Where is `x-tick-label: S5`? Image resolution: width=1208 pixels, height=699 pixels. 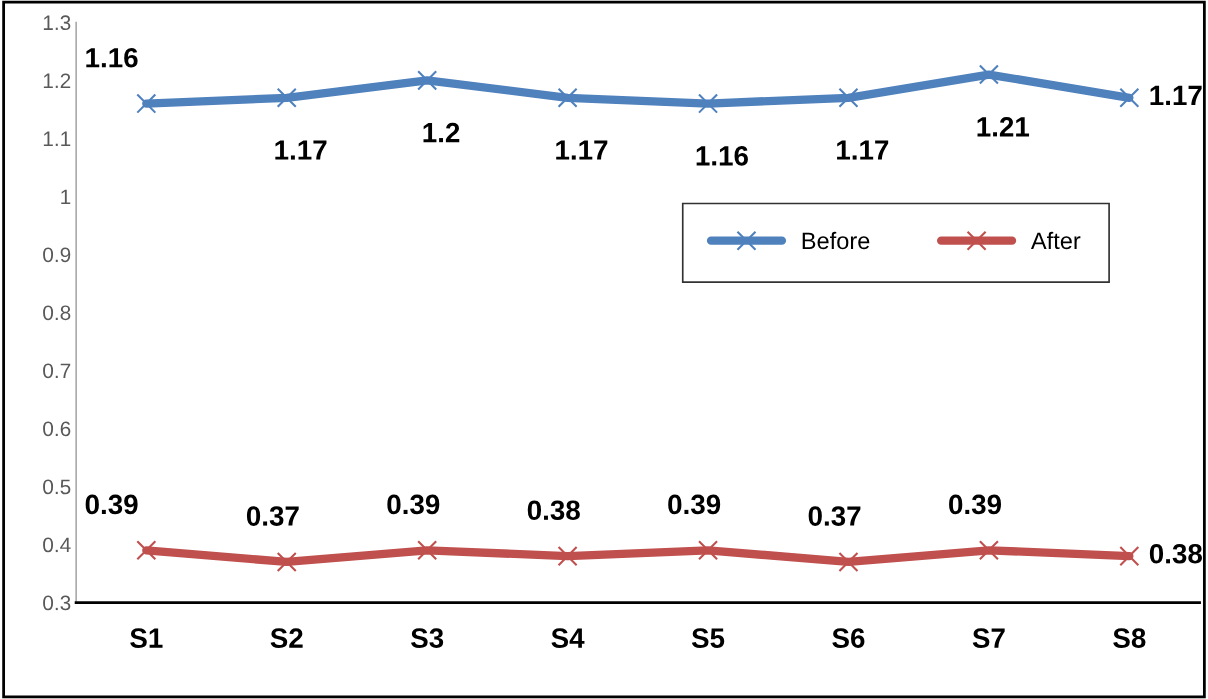
x-tick-label: S5 is located at coordinates (708, 638).